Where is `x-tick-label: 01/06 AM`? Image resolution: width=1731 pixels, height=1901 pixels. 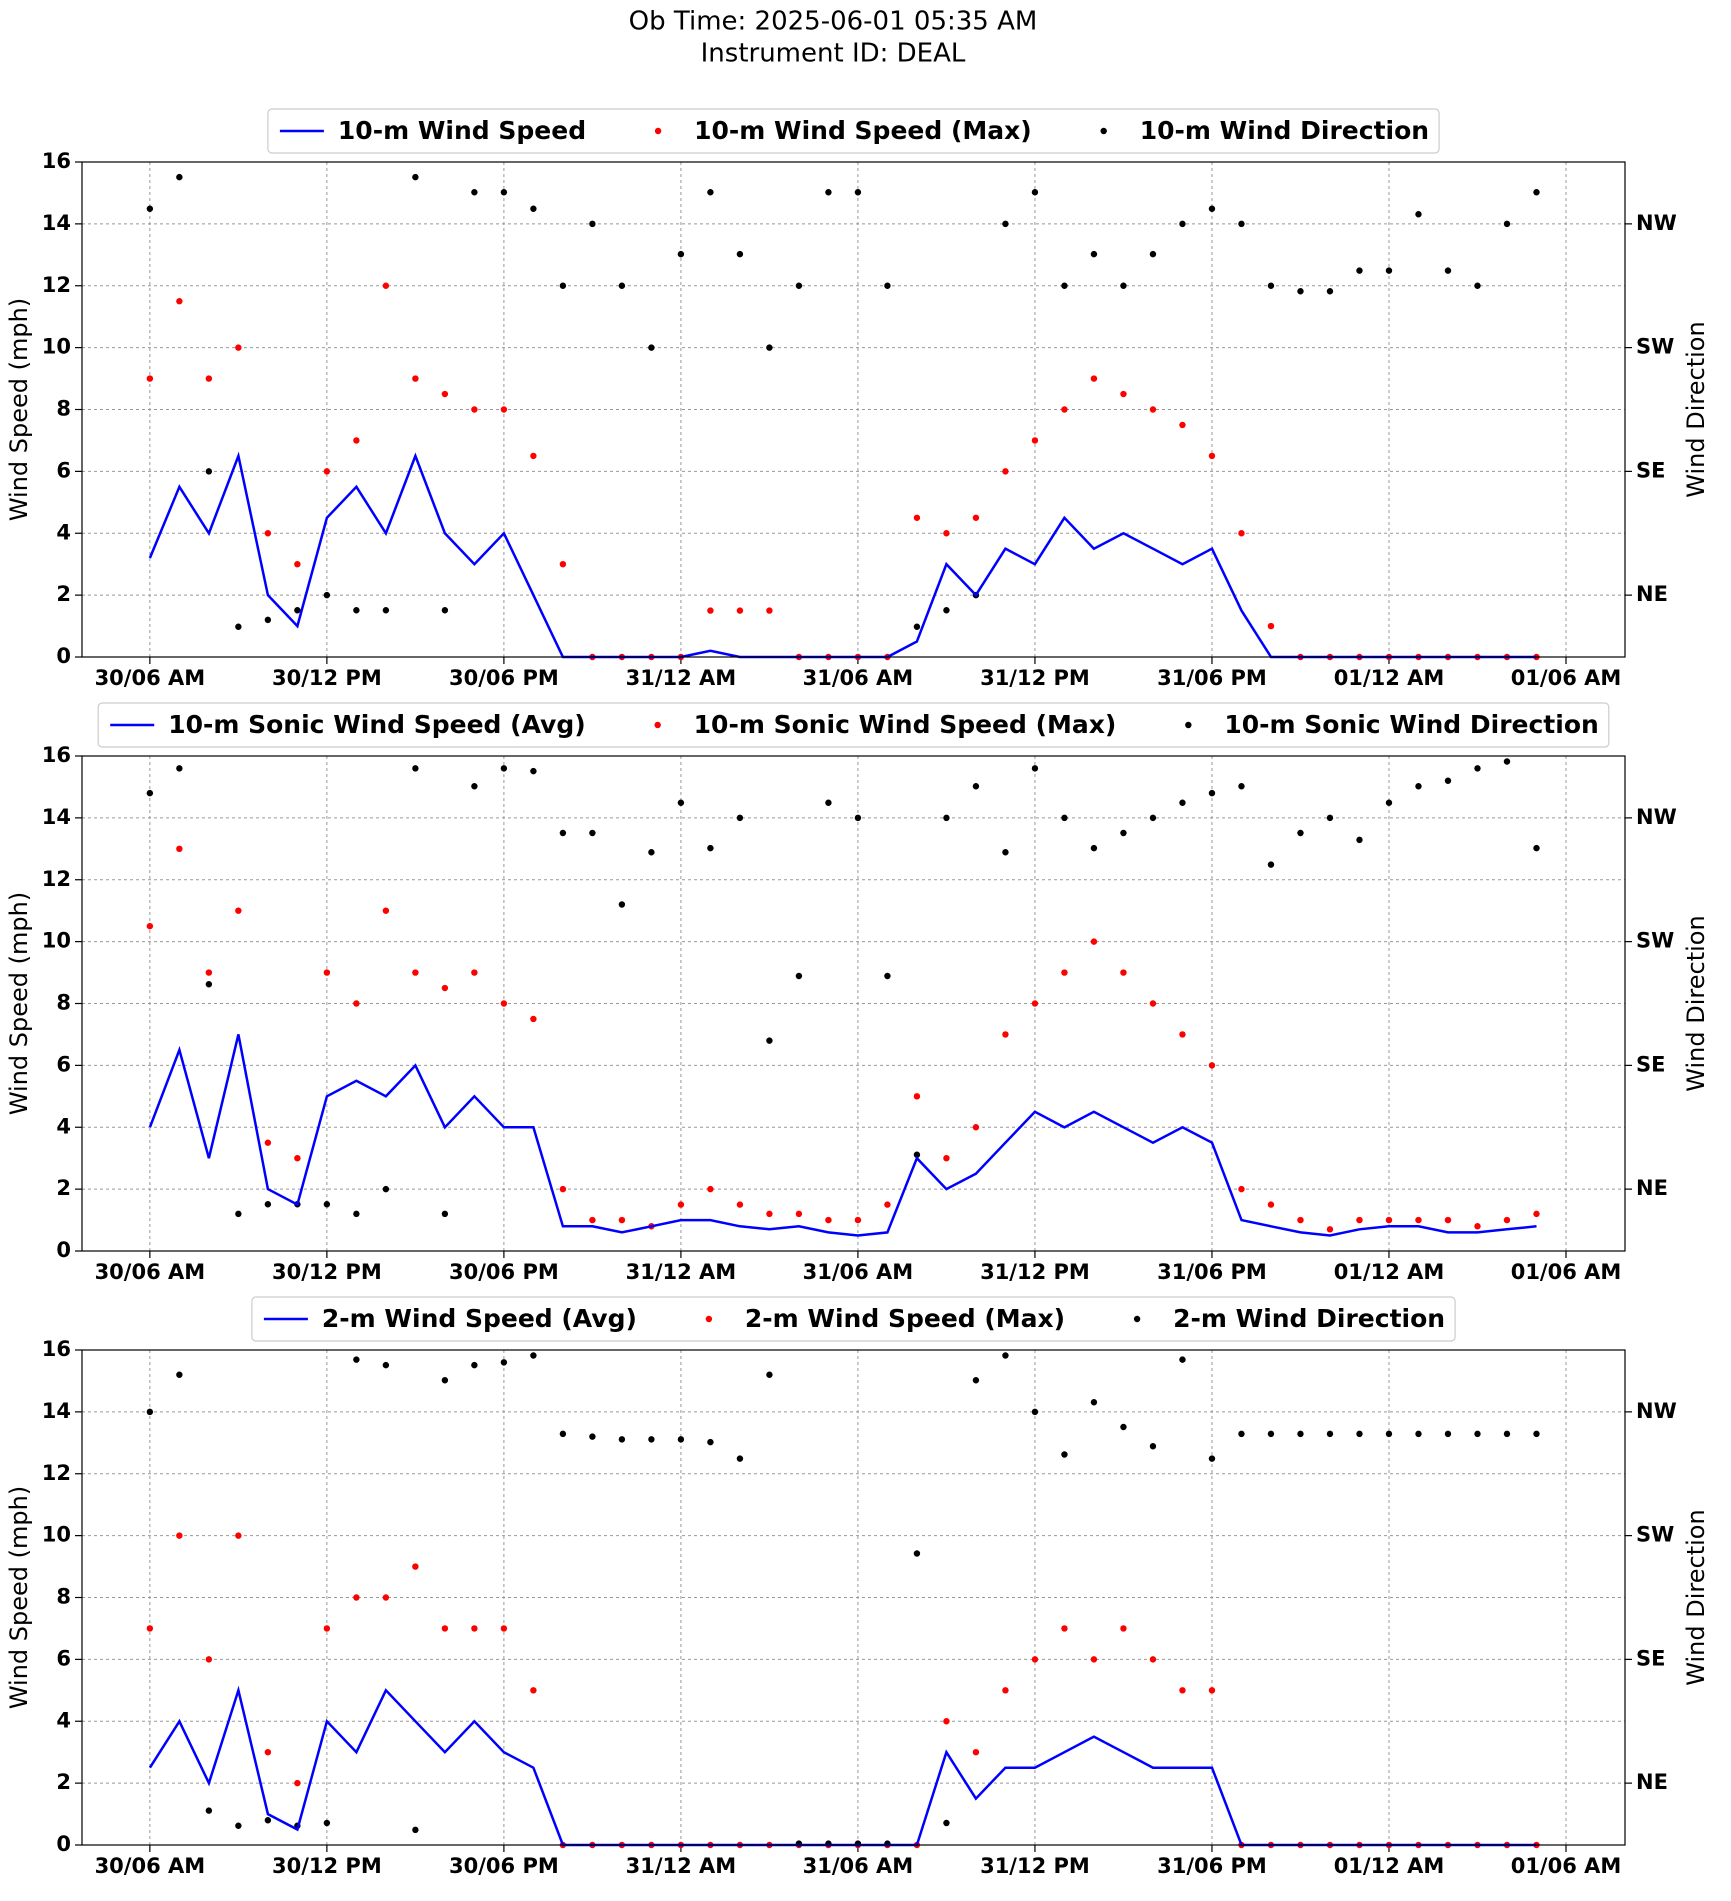
x-tick-label: 01/06 AM is located at coordinates (1566, 1866).